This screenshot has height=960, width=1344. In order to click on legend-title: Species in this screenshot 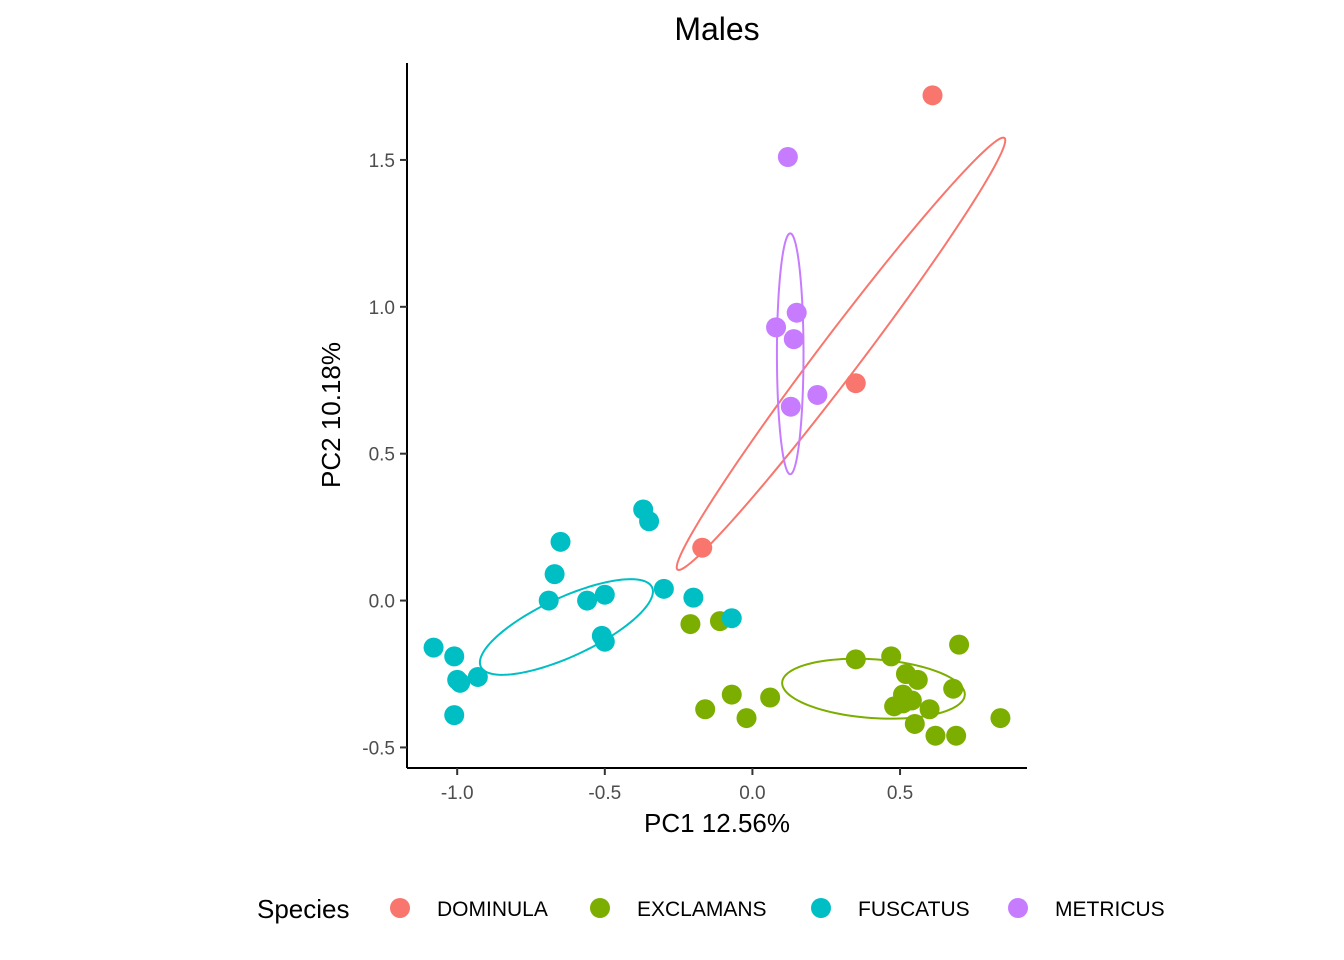, I will do `click(303, 909)`.